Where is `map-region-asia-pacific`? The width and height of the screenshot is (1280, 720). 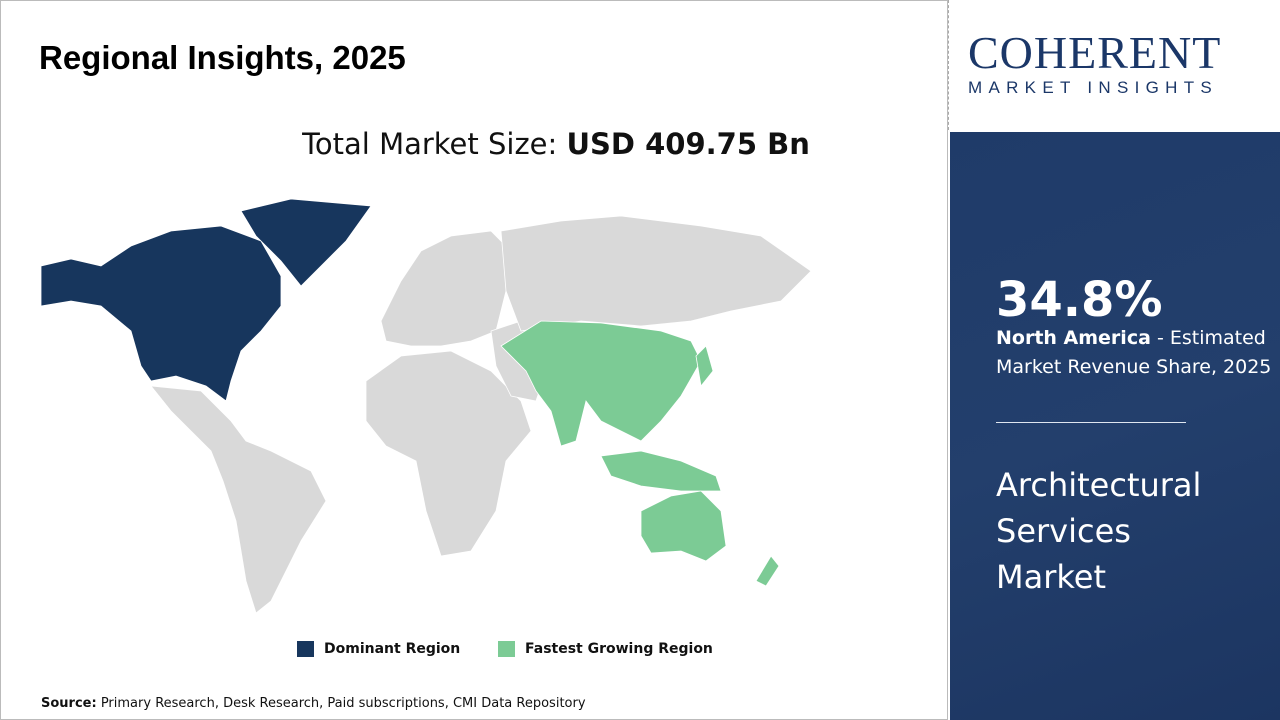
map-region-asia-pacific is located at coordinates (601, 383).